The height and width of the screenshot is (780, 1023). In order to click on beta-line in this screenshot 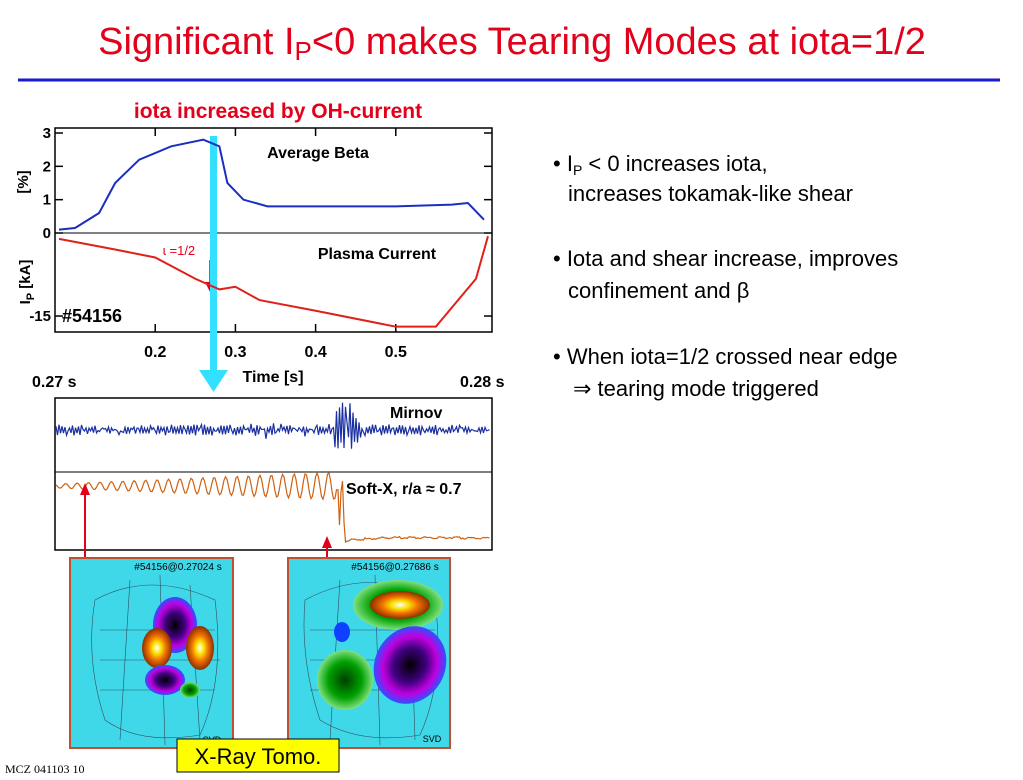, I will do `click(271, 184)`.